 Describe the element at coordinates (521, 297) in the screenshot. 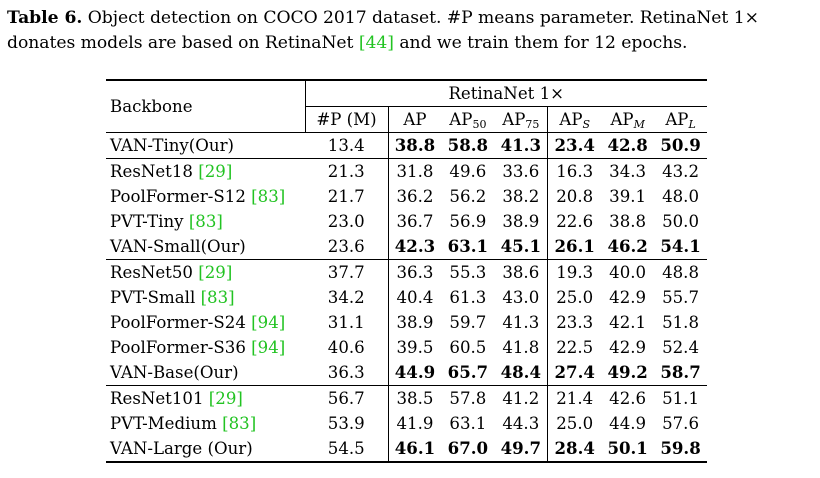

I see `ap75-cell: 43.0` at that location.